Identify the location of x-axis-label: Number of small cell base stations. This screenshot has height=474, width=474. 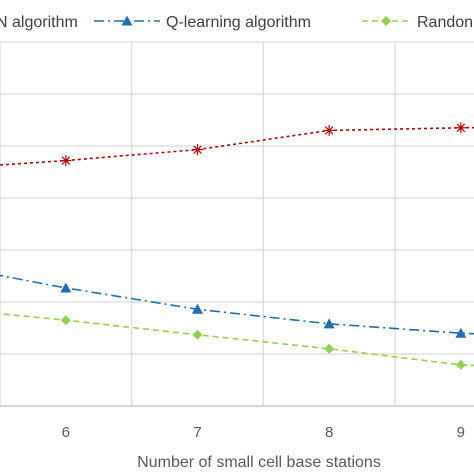
(259, 462).